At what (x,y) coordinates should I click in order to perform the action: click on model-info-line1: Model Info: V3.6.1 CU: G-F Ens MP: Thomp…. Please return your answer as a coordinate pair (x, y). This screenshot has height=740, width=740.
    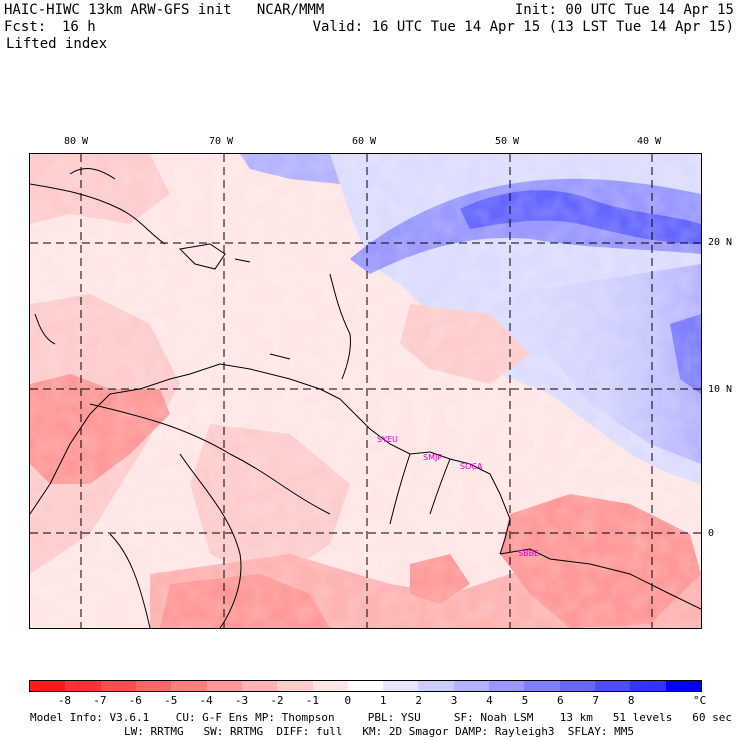
    Looking at the image, I should click on (381, 717).